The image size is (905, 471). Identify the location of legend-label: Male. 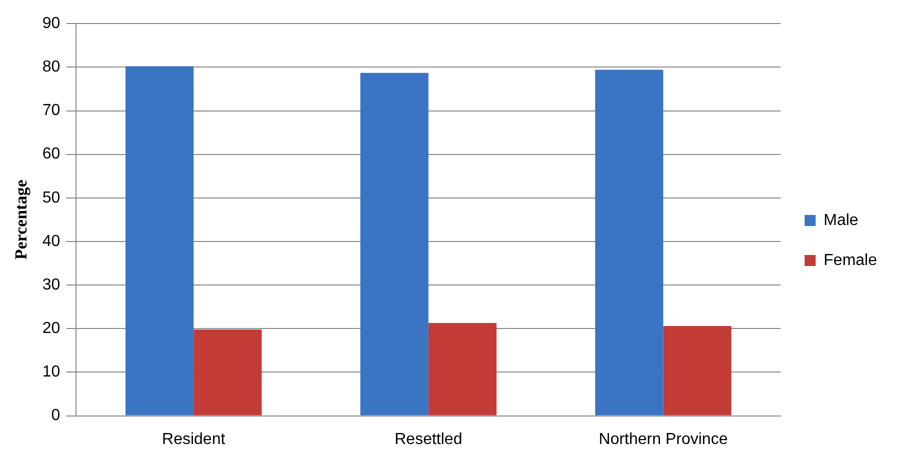
(841, 220).